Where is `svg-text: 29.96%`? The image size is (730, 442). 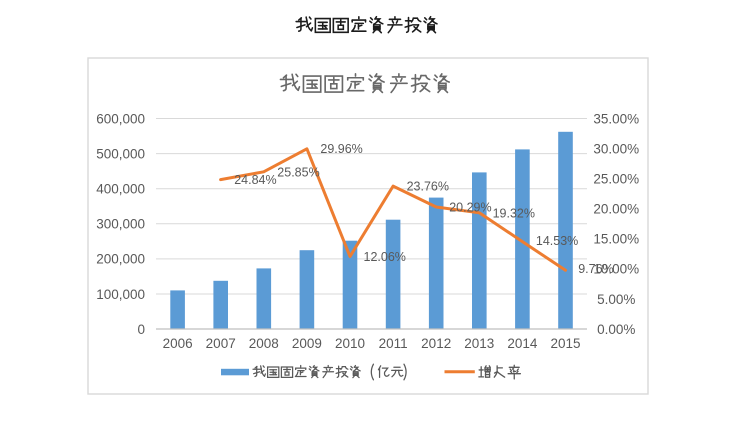
svg-text: 29.96% is located at coordinates (341, 149).